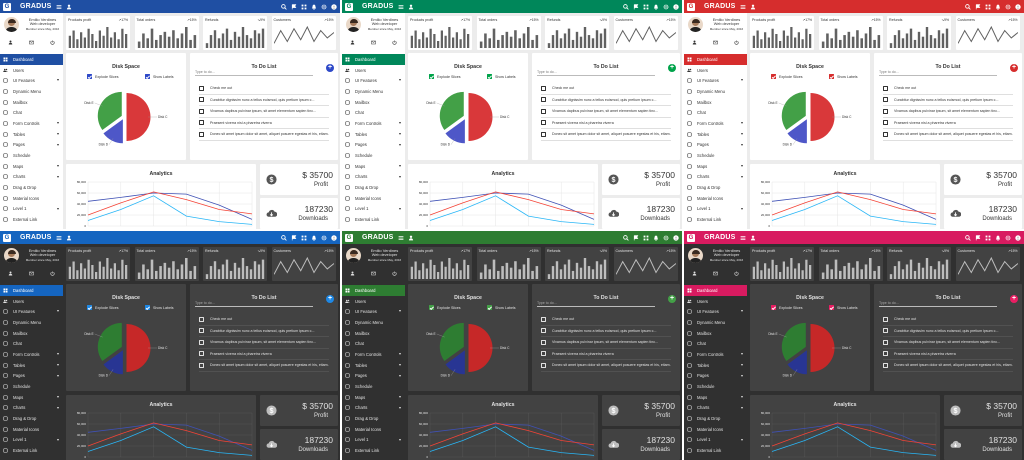 The height and width of the screenshot is (460, 1024). Describe the element at coordinates (31, 386) in the screenshot. I see `sidebar-item-schedule: Schedule` at that location.